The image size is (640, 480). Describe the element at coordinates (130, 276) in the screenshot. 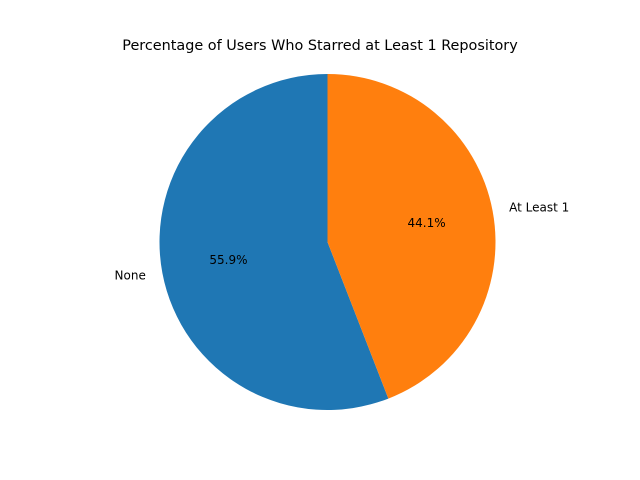

I see `slice-label-none: None` at that location.